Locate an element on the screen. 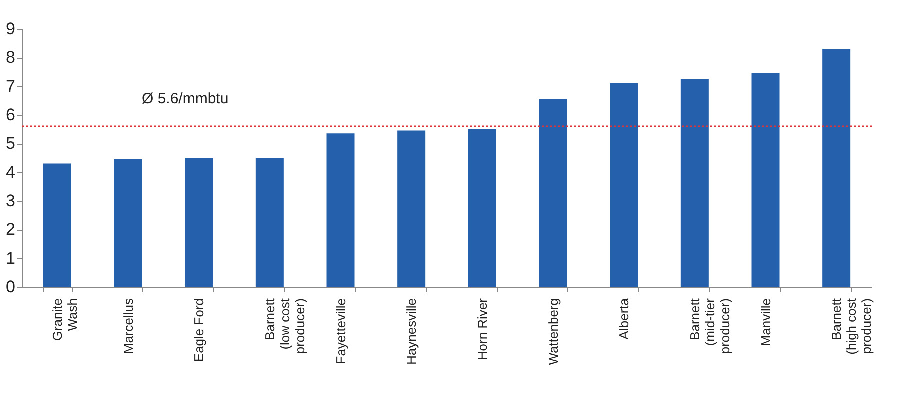 This screenshot has height=407, width=904. y-tick-label: 4 is located at coordinates (11, 172).